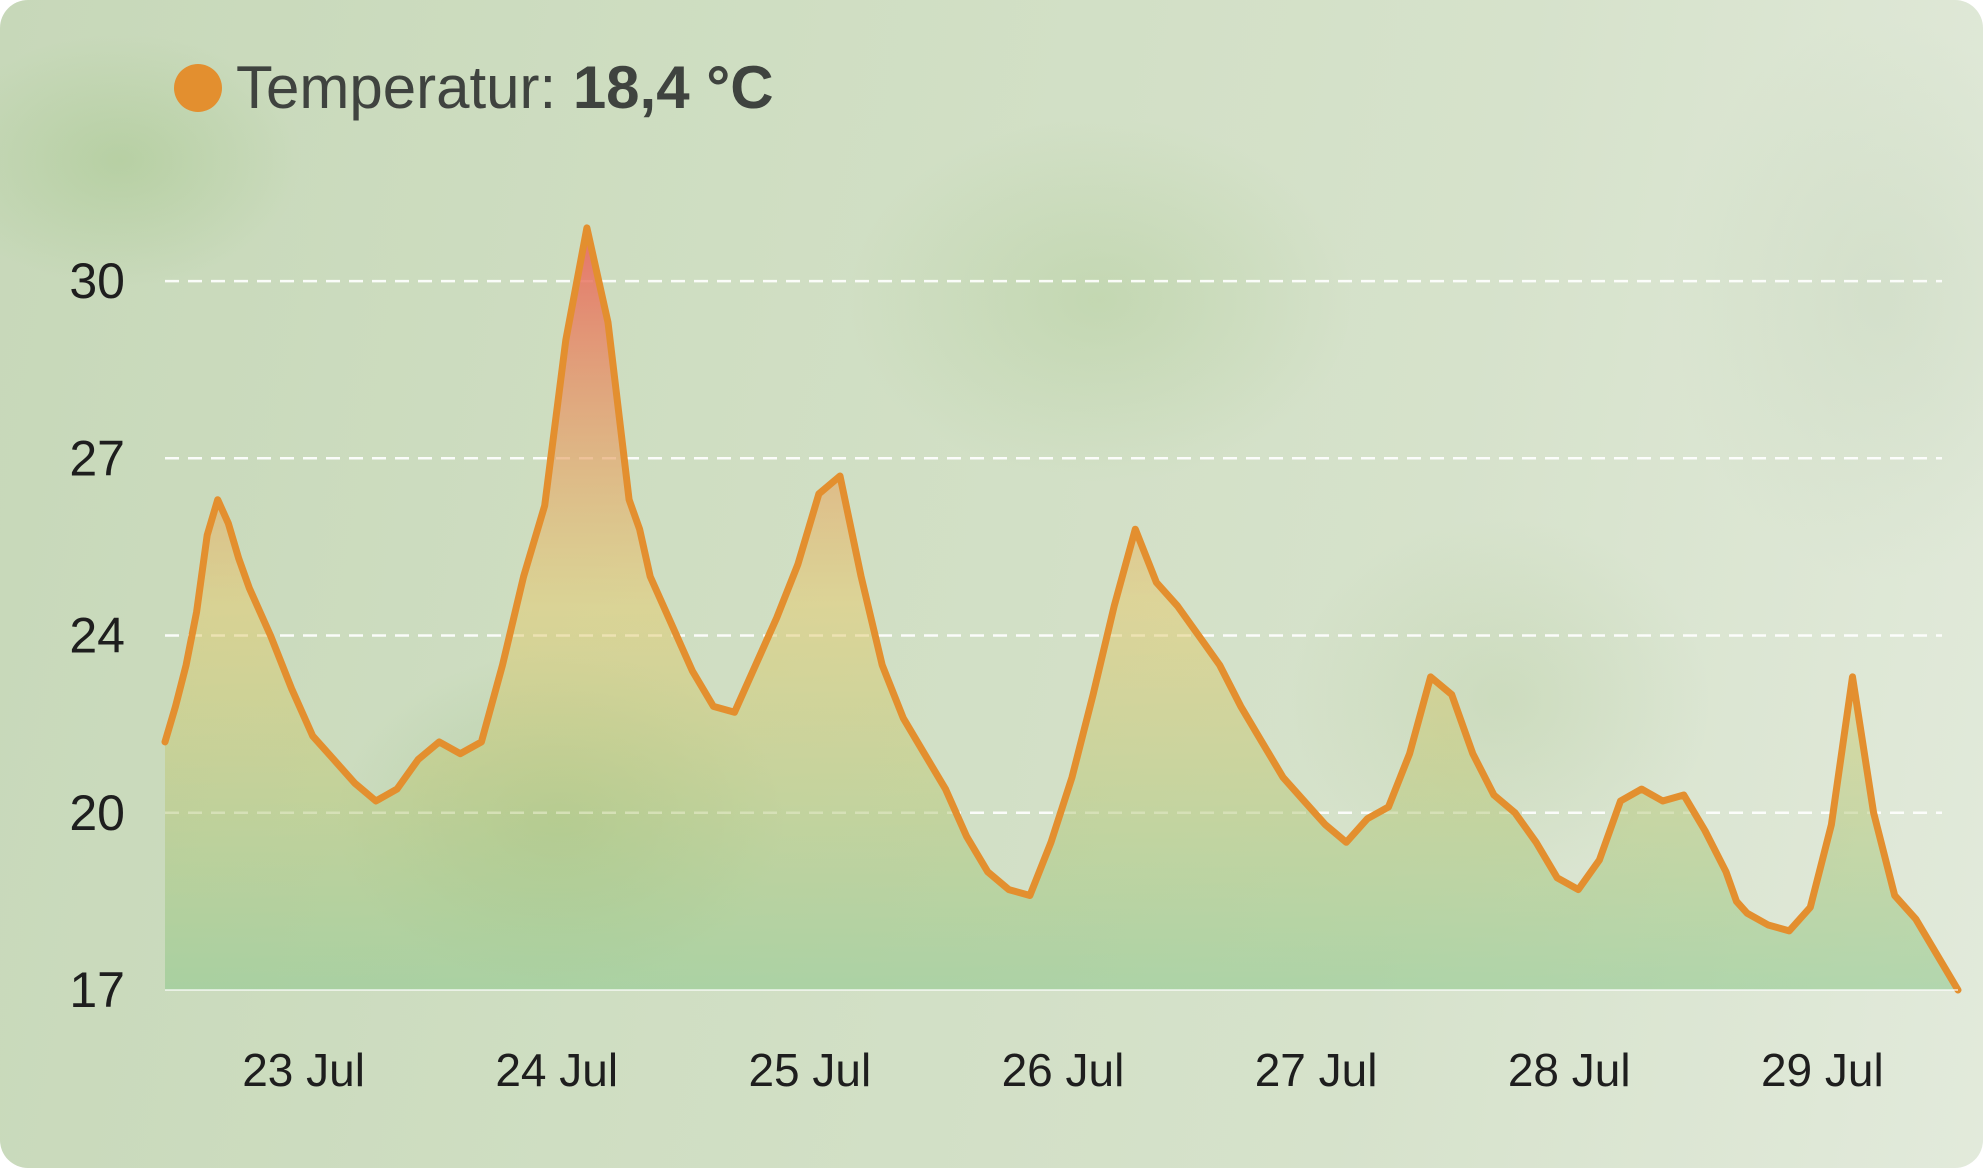 The image size is (1983, 1168). Describe the element at coordinates (303, 1070) in the screenshot. I see `x-tick-label: 23 Jul` at that location.